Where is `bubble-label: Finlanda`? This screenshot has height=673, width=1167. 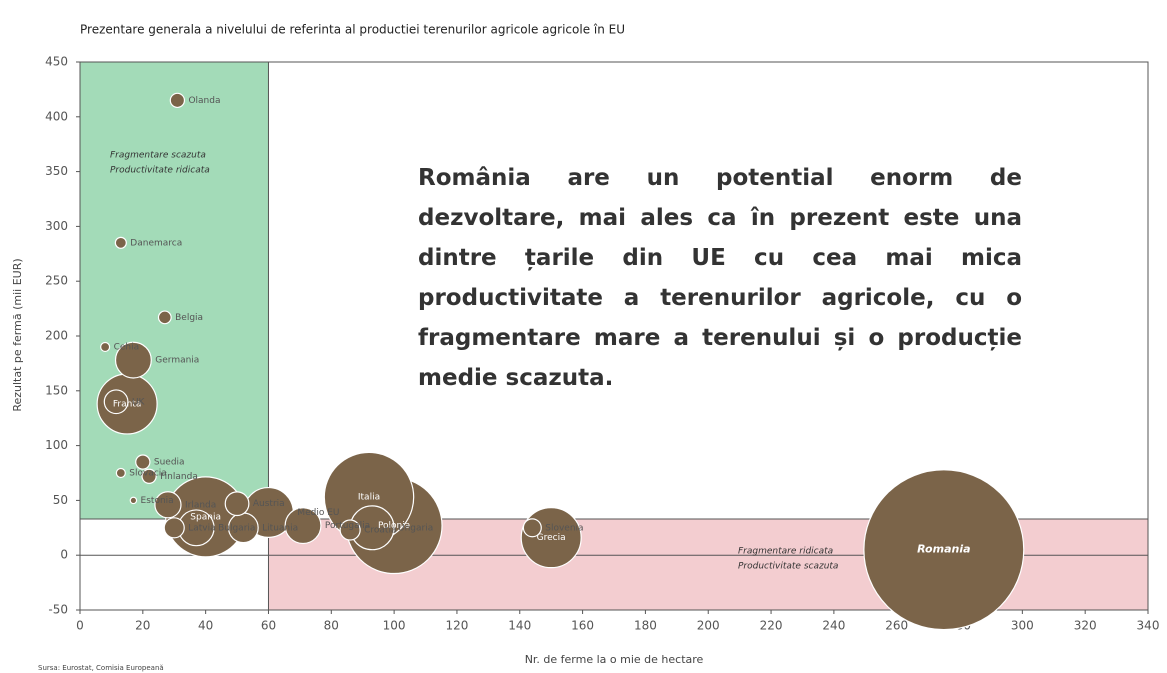
bubble-label: Finlanda is located at coordinates (179, 477).